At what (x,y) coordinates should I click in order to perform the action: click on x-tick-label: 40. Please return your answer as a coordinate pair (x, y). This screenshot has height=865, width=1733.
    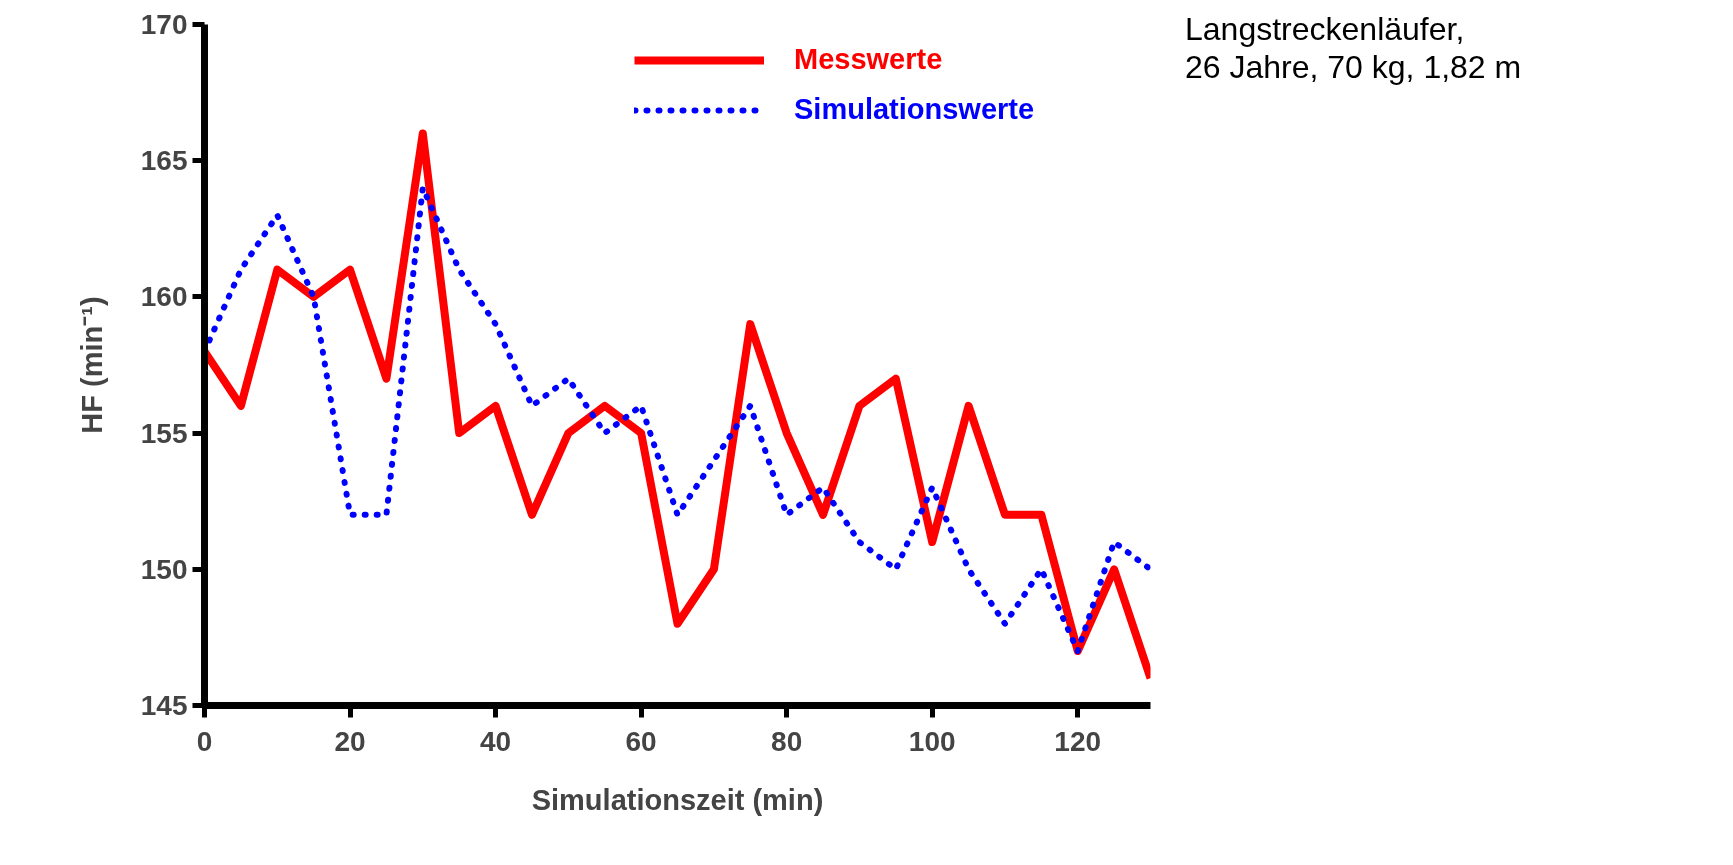
    Looking at the image, I should click on (496, 741).